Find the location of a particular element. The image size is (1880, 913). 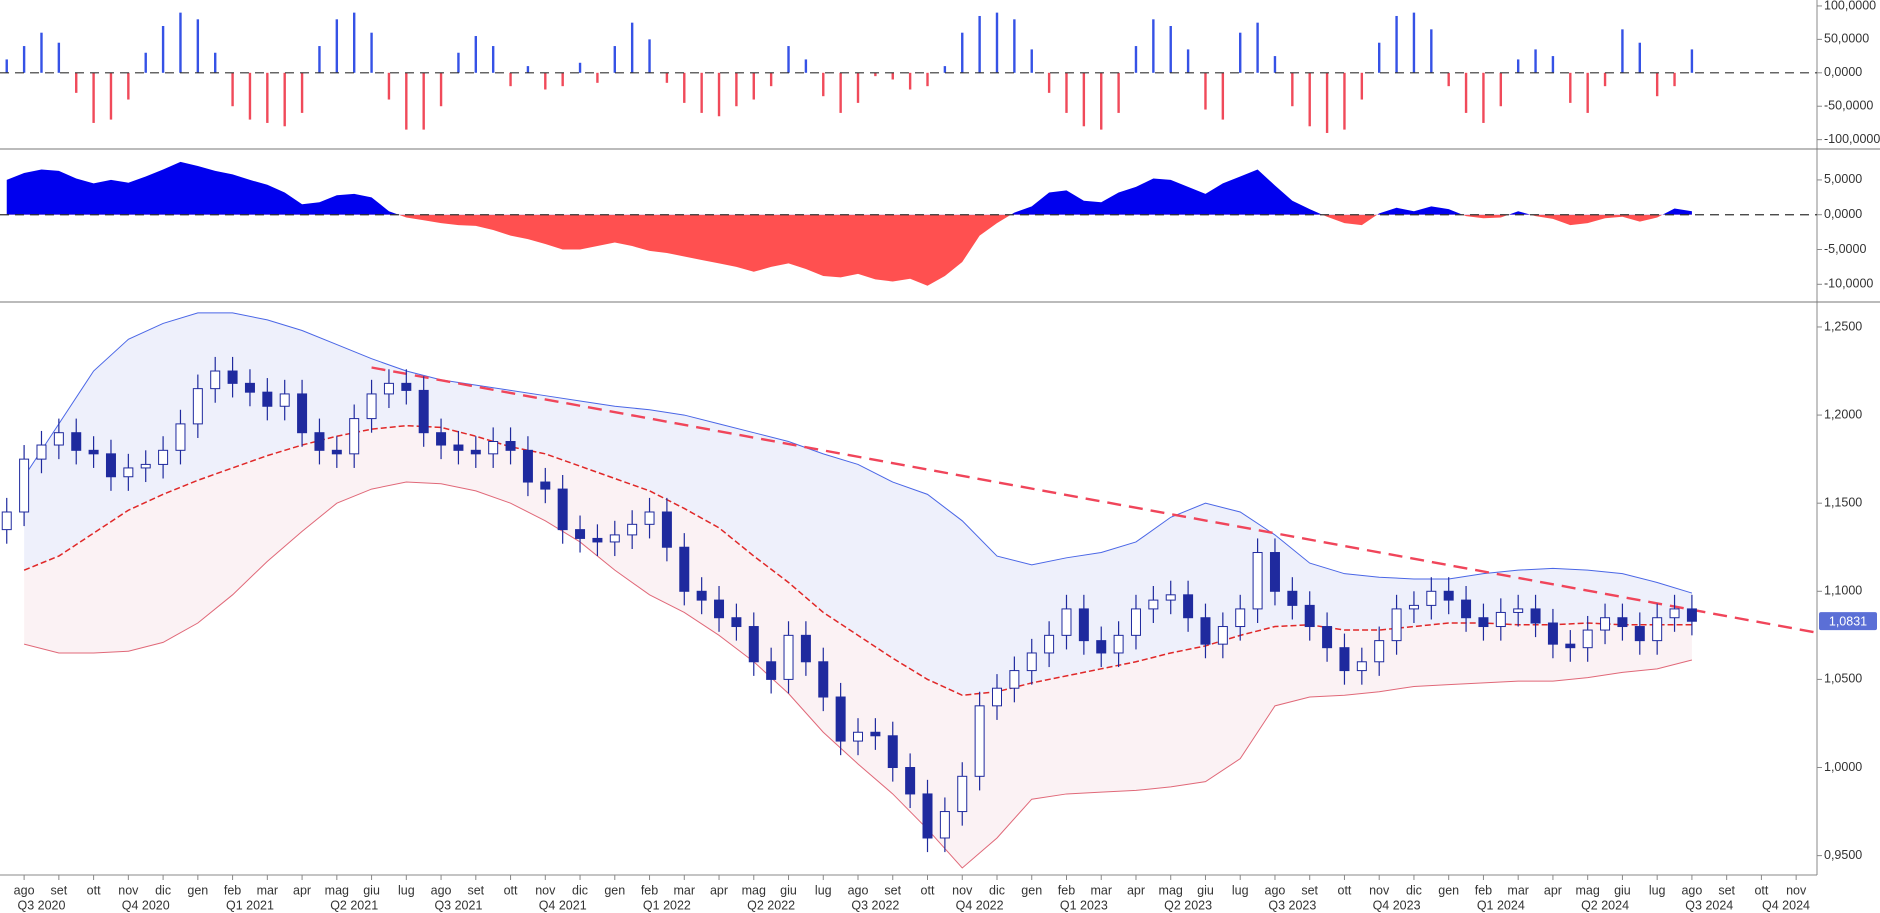

area-positive is located at coordinates (849, 188).